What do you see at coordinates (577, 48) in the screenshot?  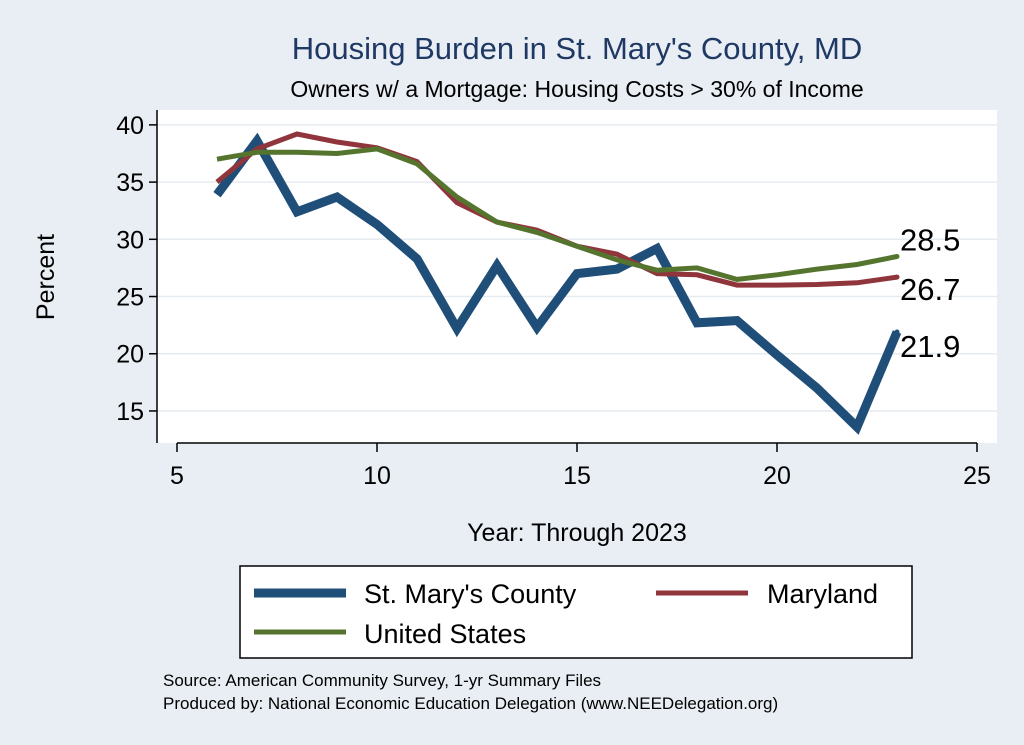 I see `chart-title: Housing Burden in St. Mary's County, MD` at bounding box center [577, 48].